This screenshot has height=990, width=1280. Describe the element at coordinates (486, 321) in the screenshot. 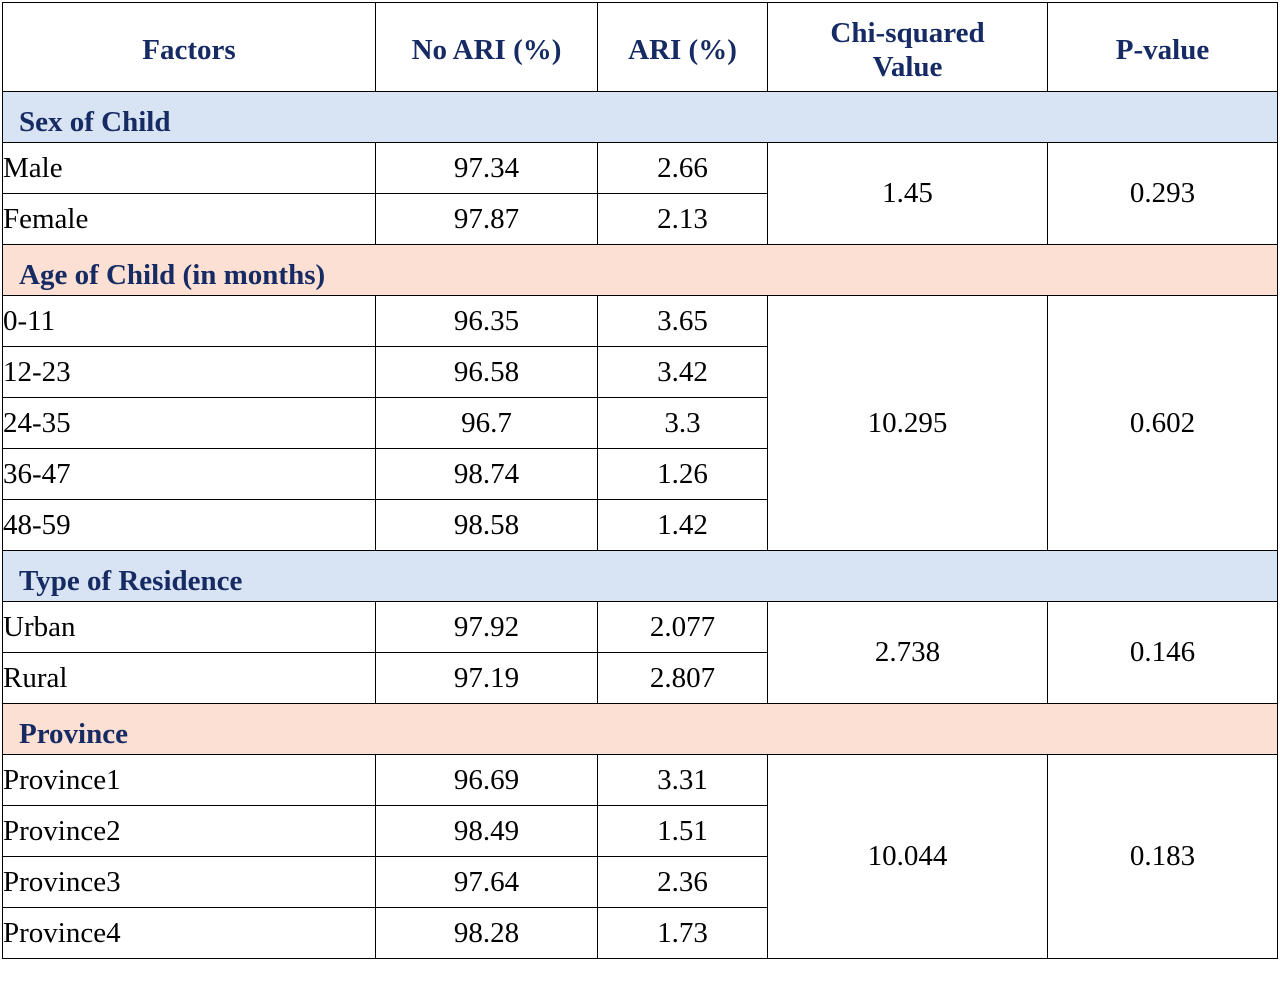

I see `no-ari-value: 96.35` at that location.